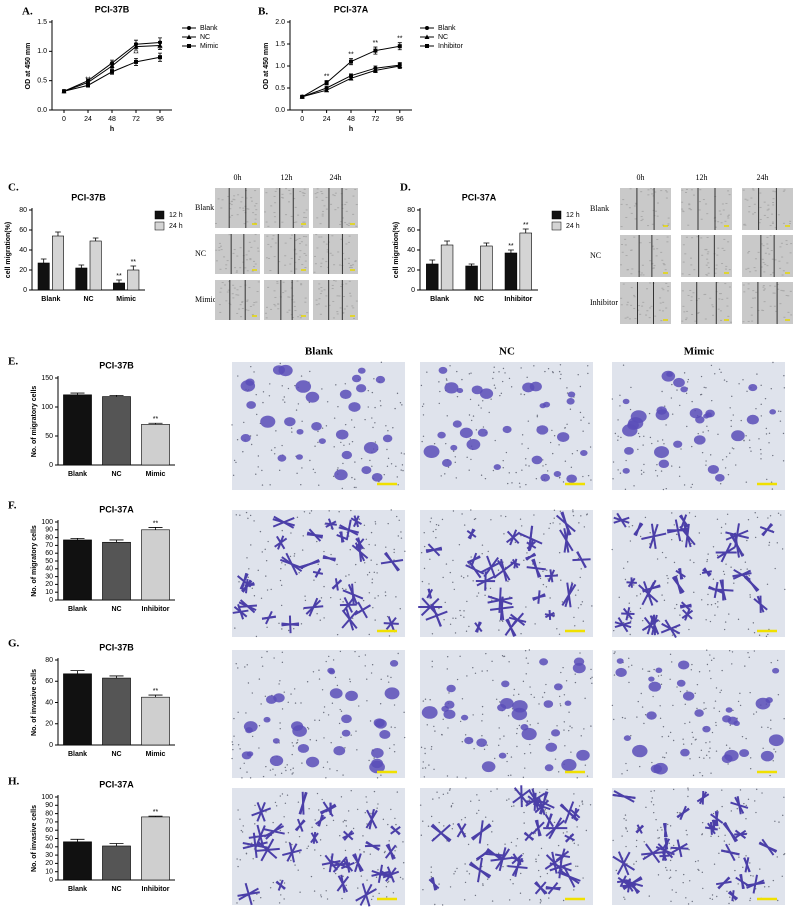 The height and width of the screenshot is (913, 797). I want to click on x-tick-label: Blank, so click(439, 299).